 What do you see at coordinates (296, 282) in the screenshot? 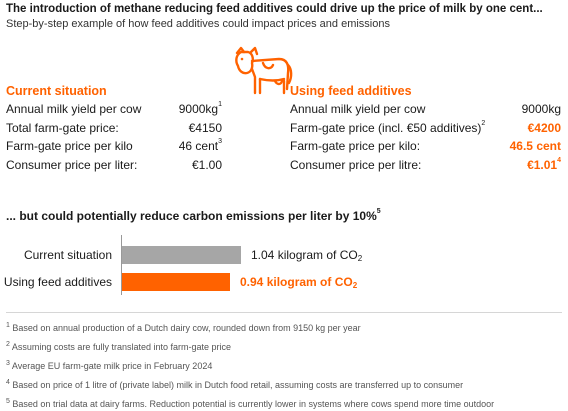
I see `bar-value-text: 0.94 kilogram of CO` at bounding box center [296, 282].